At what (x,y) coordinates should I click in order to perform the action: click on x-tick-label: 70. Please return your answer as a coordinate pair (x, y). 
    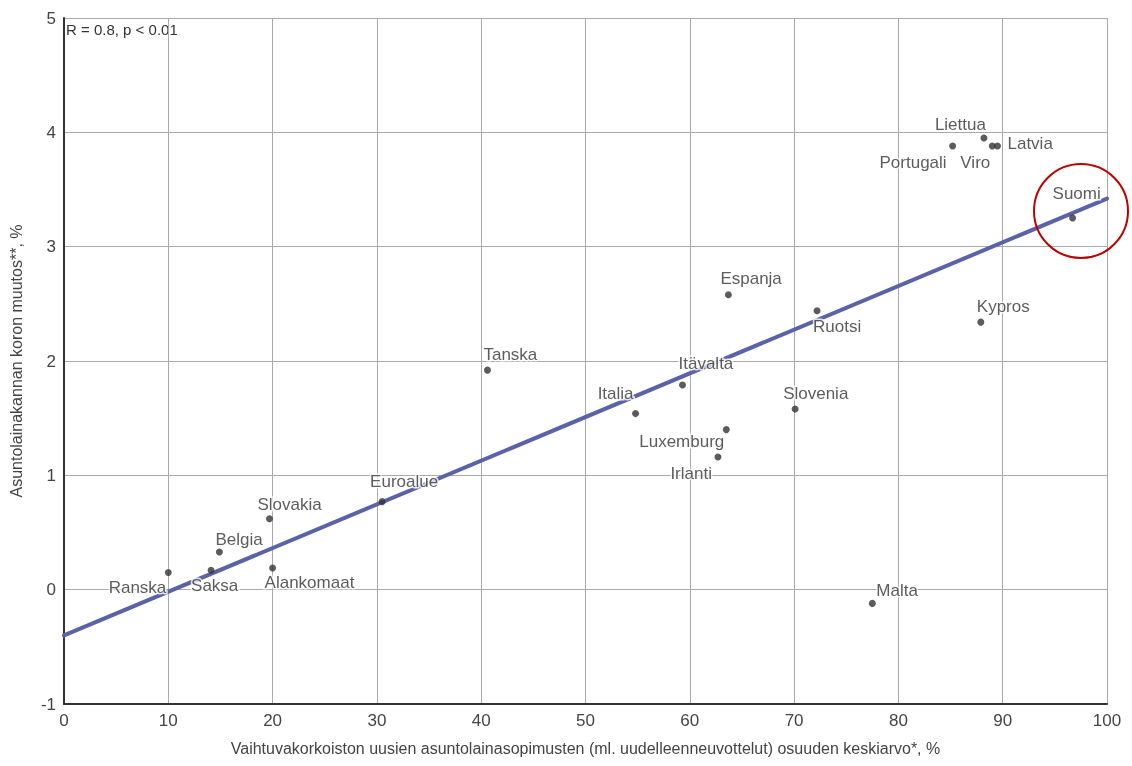
    Looking at the image, I should click on (794, 720).